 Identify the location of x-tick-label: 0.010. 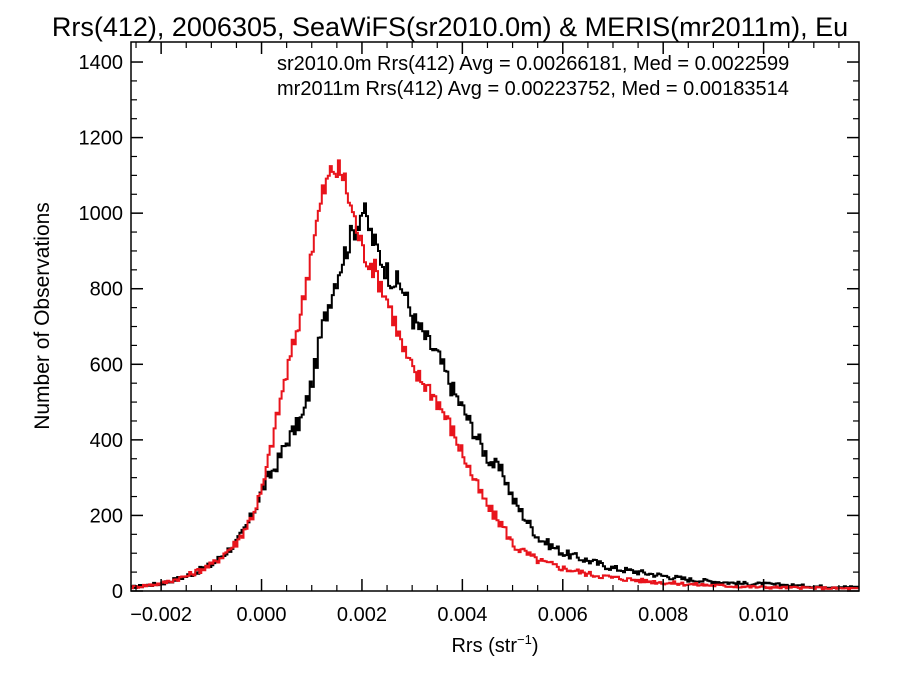
(764, 615).